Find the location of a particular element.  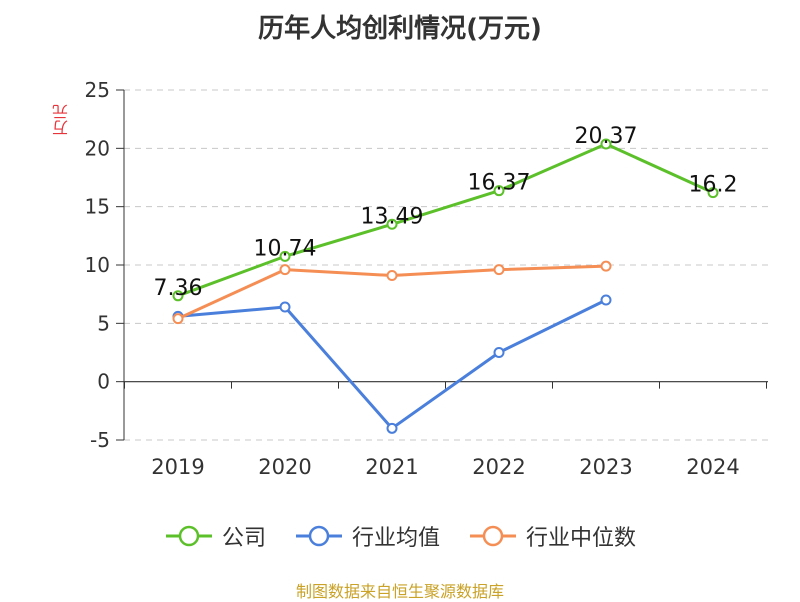

y-tick-label: -5 is located at coordinates (100, 440).